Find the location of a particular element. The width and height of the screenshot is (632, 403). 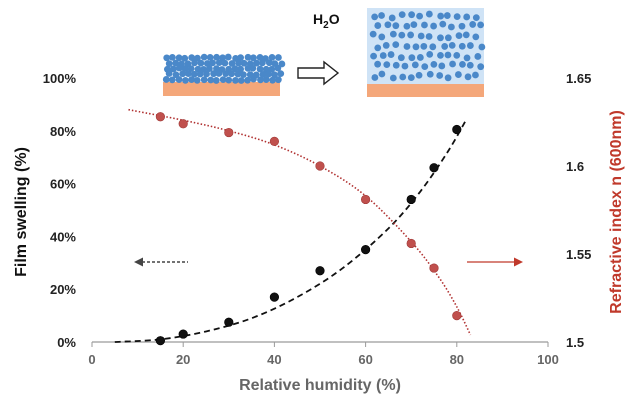

swelling-transition-arrow is located at coordinates (318, 73).